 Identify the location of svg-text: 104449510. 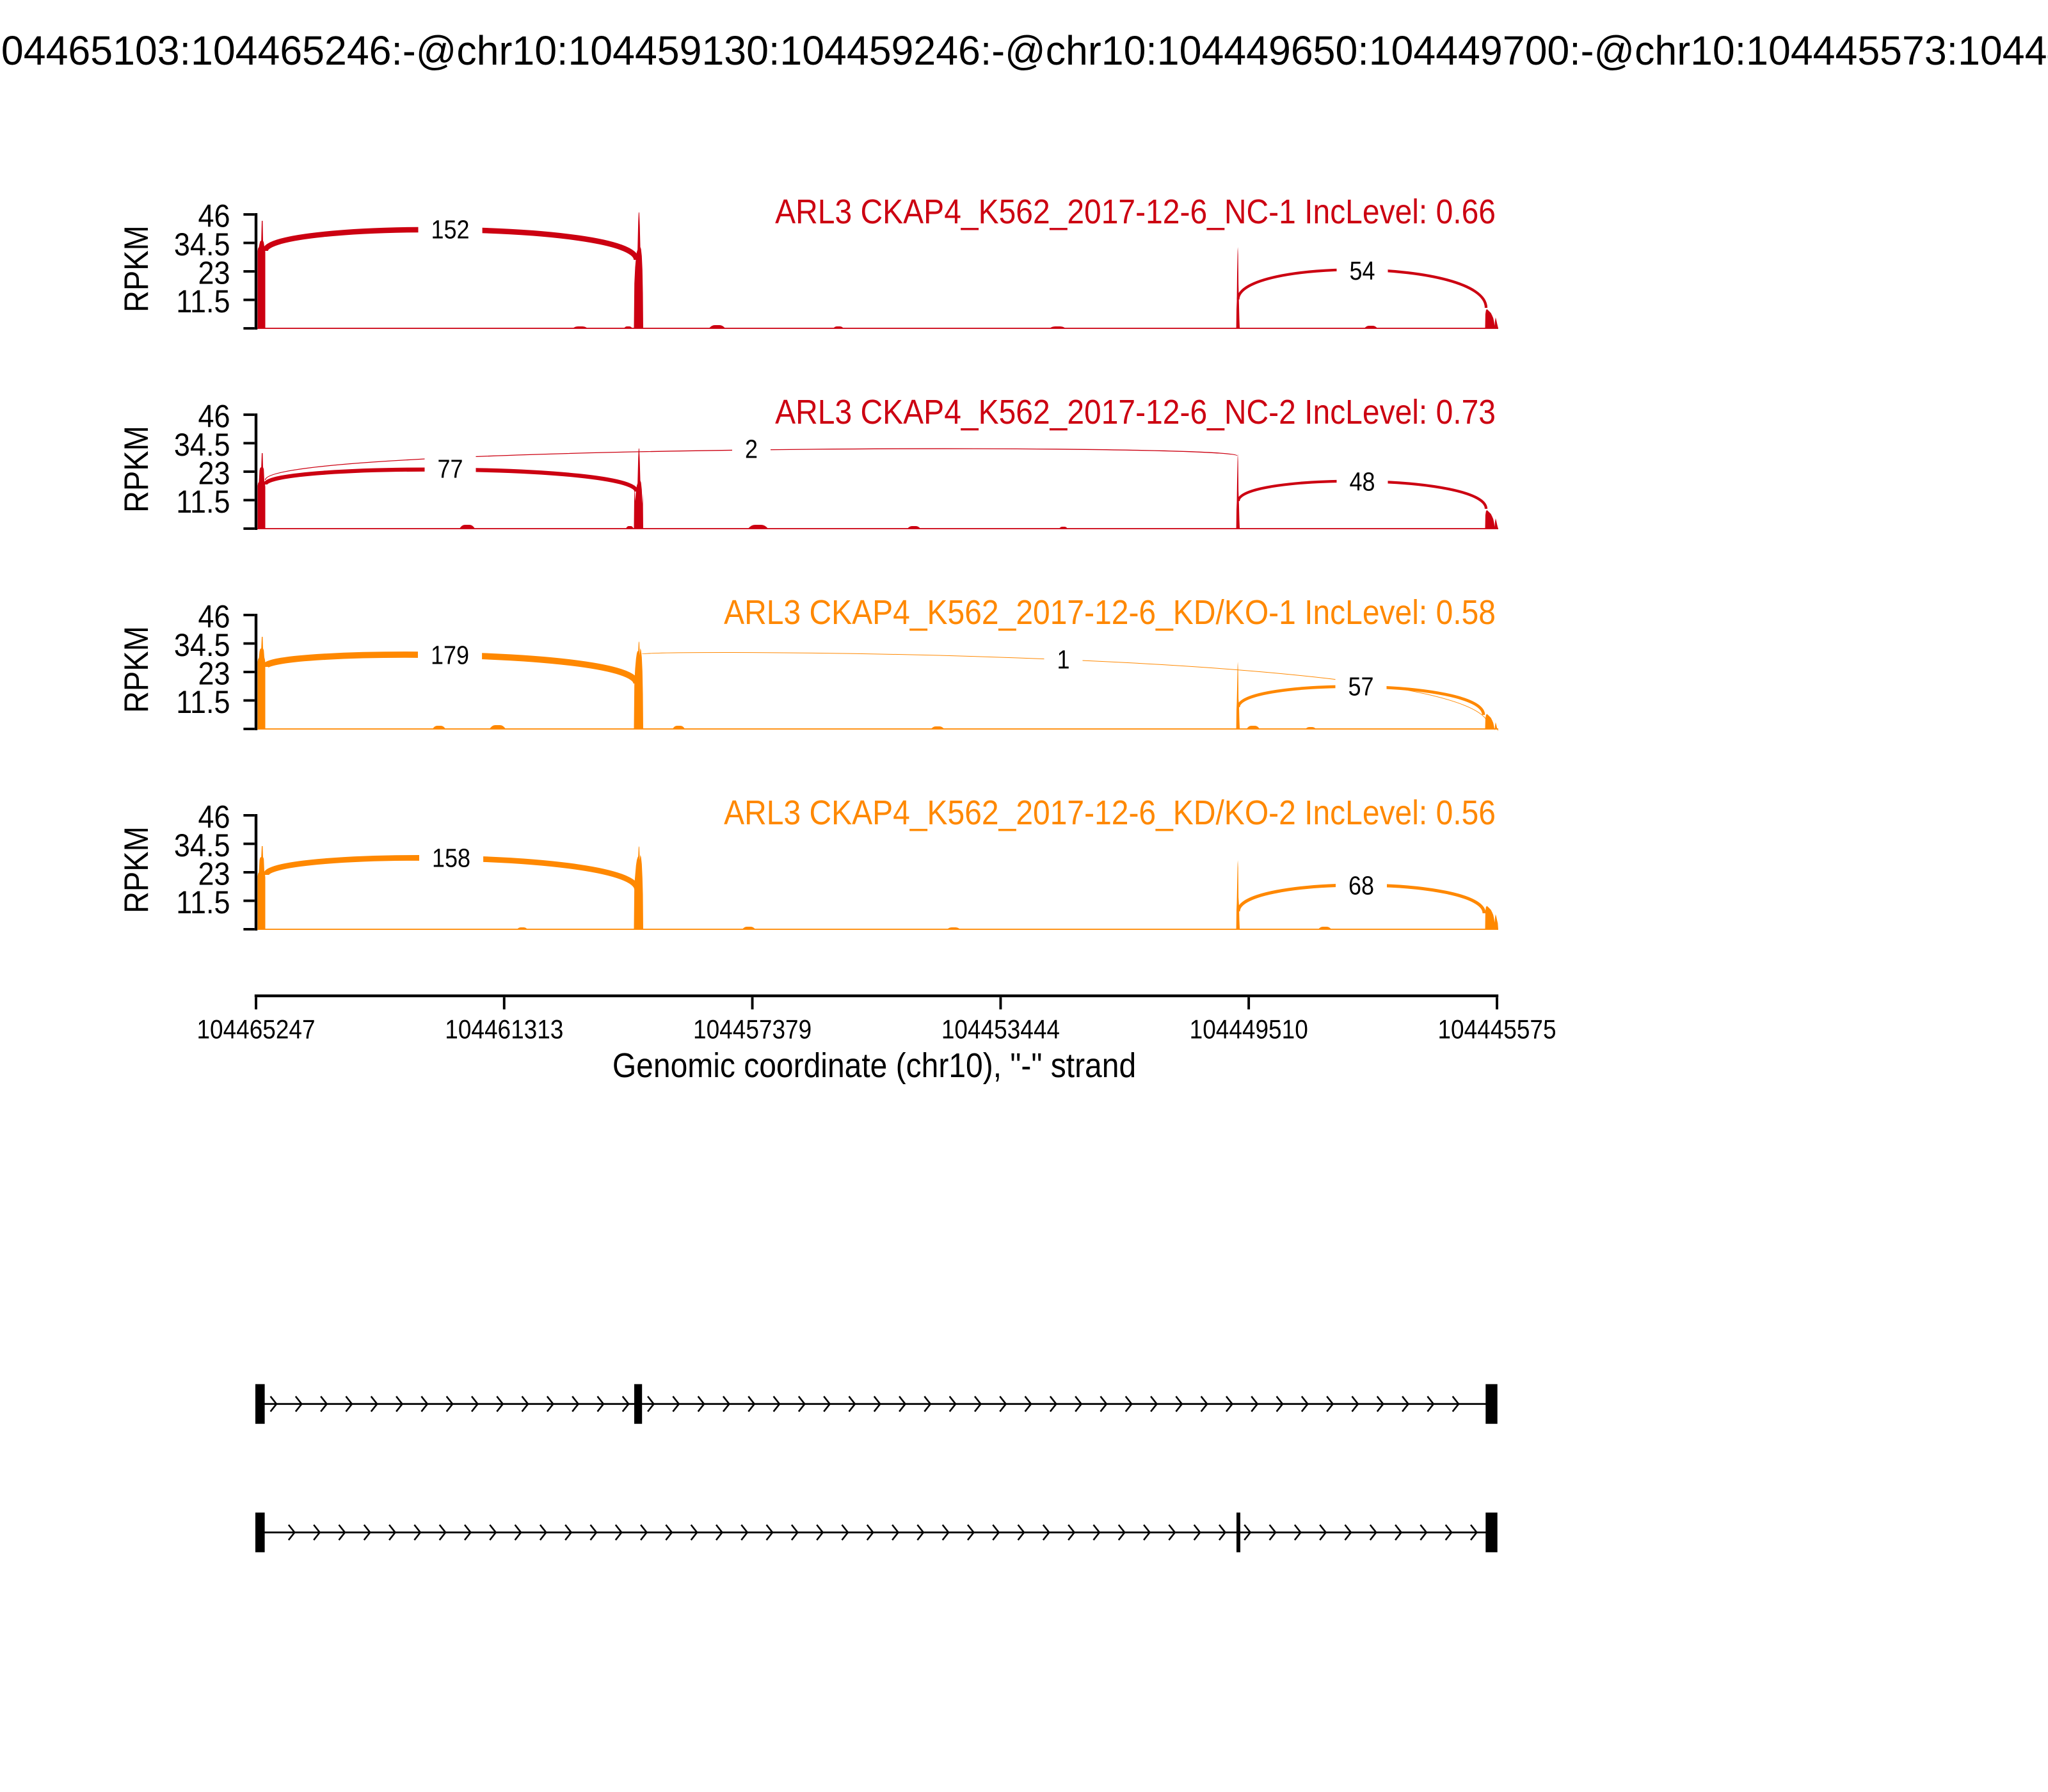
(1249, 1029).